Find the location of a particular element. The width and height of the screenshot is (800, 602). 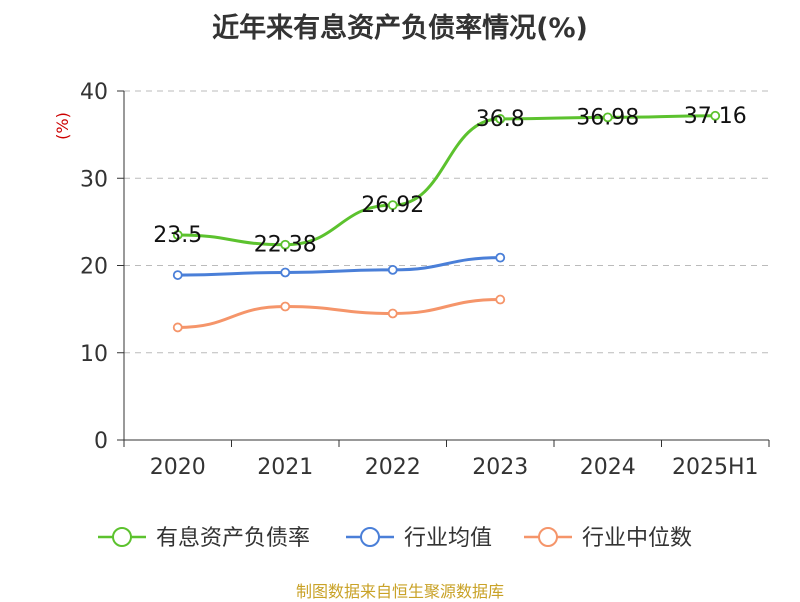

data-label: 26.92 is located at coordinates (392, 205).